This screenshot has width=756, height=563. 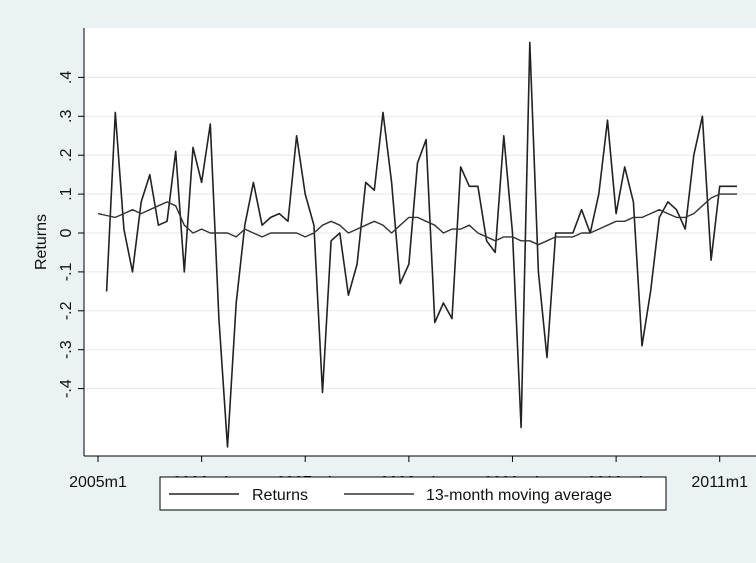 I want to click on y-tick-label-0: .4, so click(x=66, y=77).